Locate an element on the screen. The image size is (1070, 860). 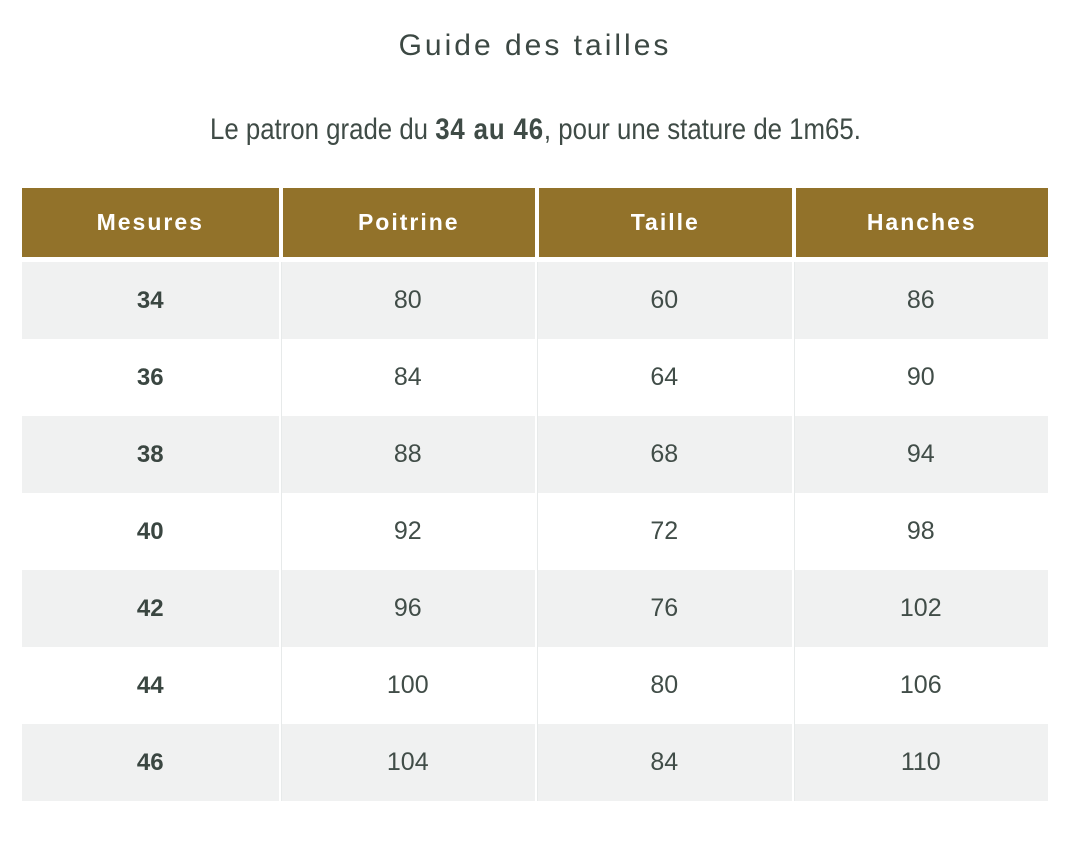
table-head: Mesures Poitrine Taille Hanches is located at coordinates (535, 225).